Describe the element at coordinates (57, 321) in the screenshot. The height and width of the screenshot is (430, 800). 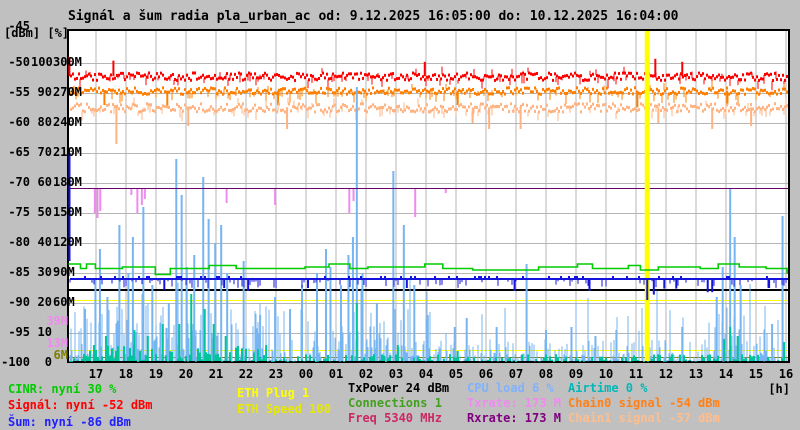
I see `axis-mark-39M: 39M` at that location.